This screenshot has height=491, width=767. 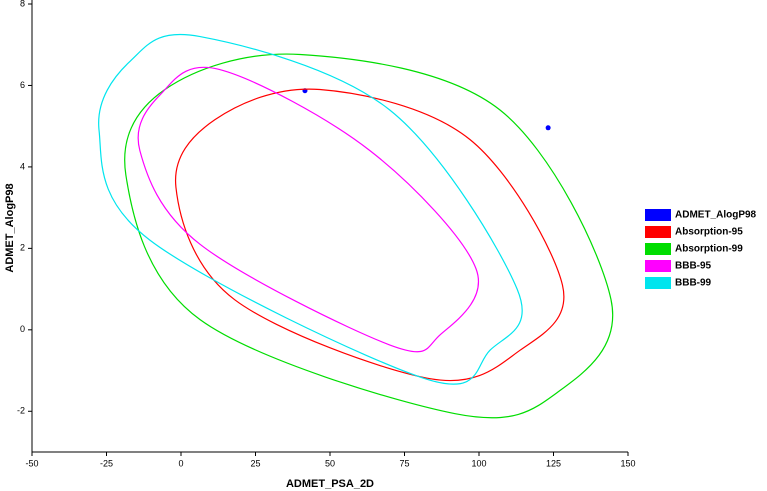 What do you see at coordinates (21, 411) in the screenshot?
I see `y-tick-label: -2` at bounding box center [21, 411].